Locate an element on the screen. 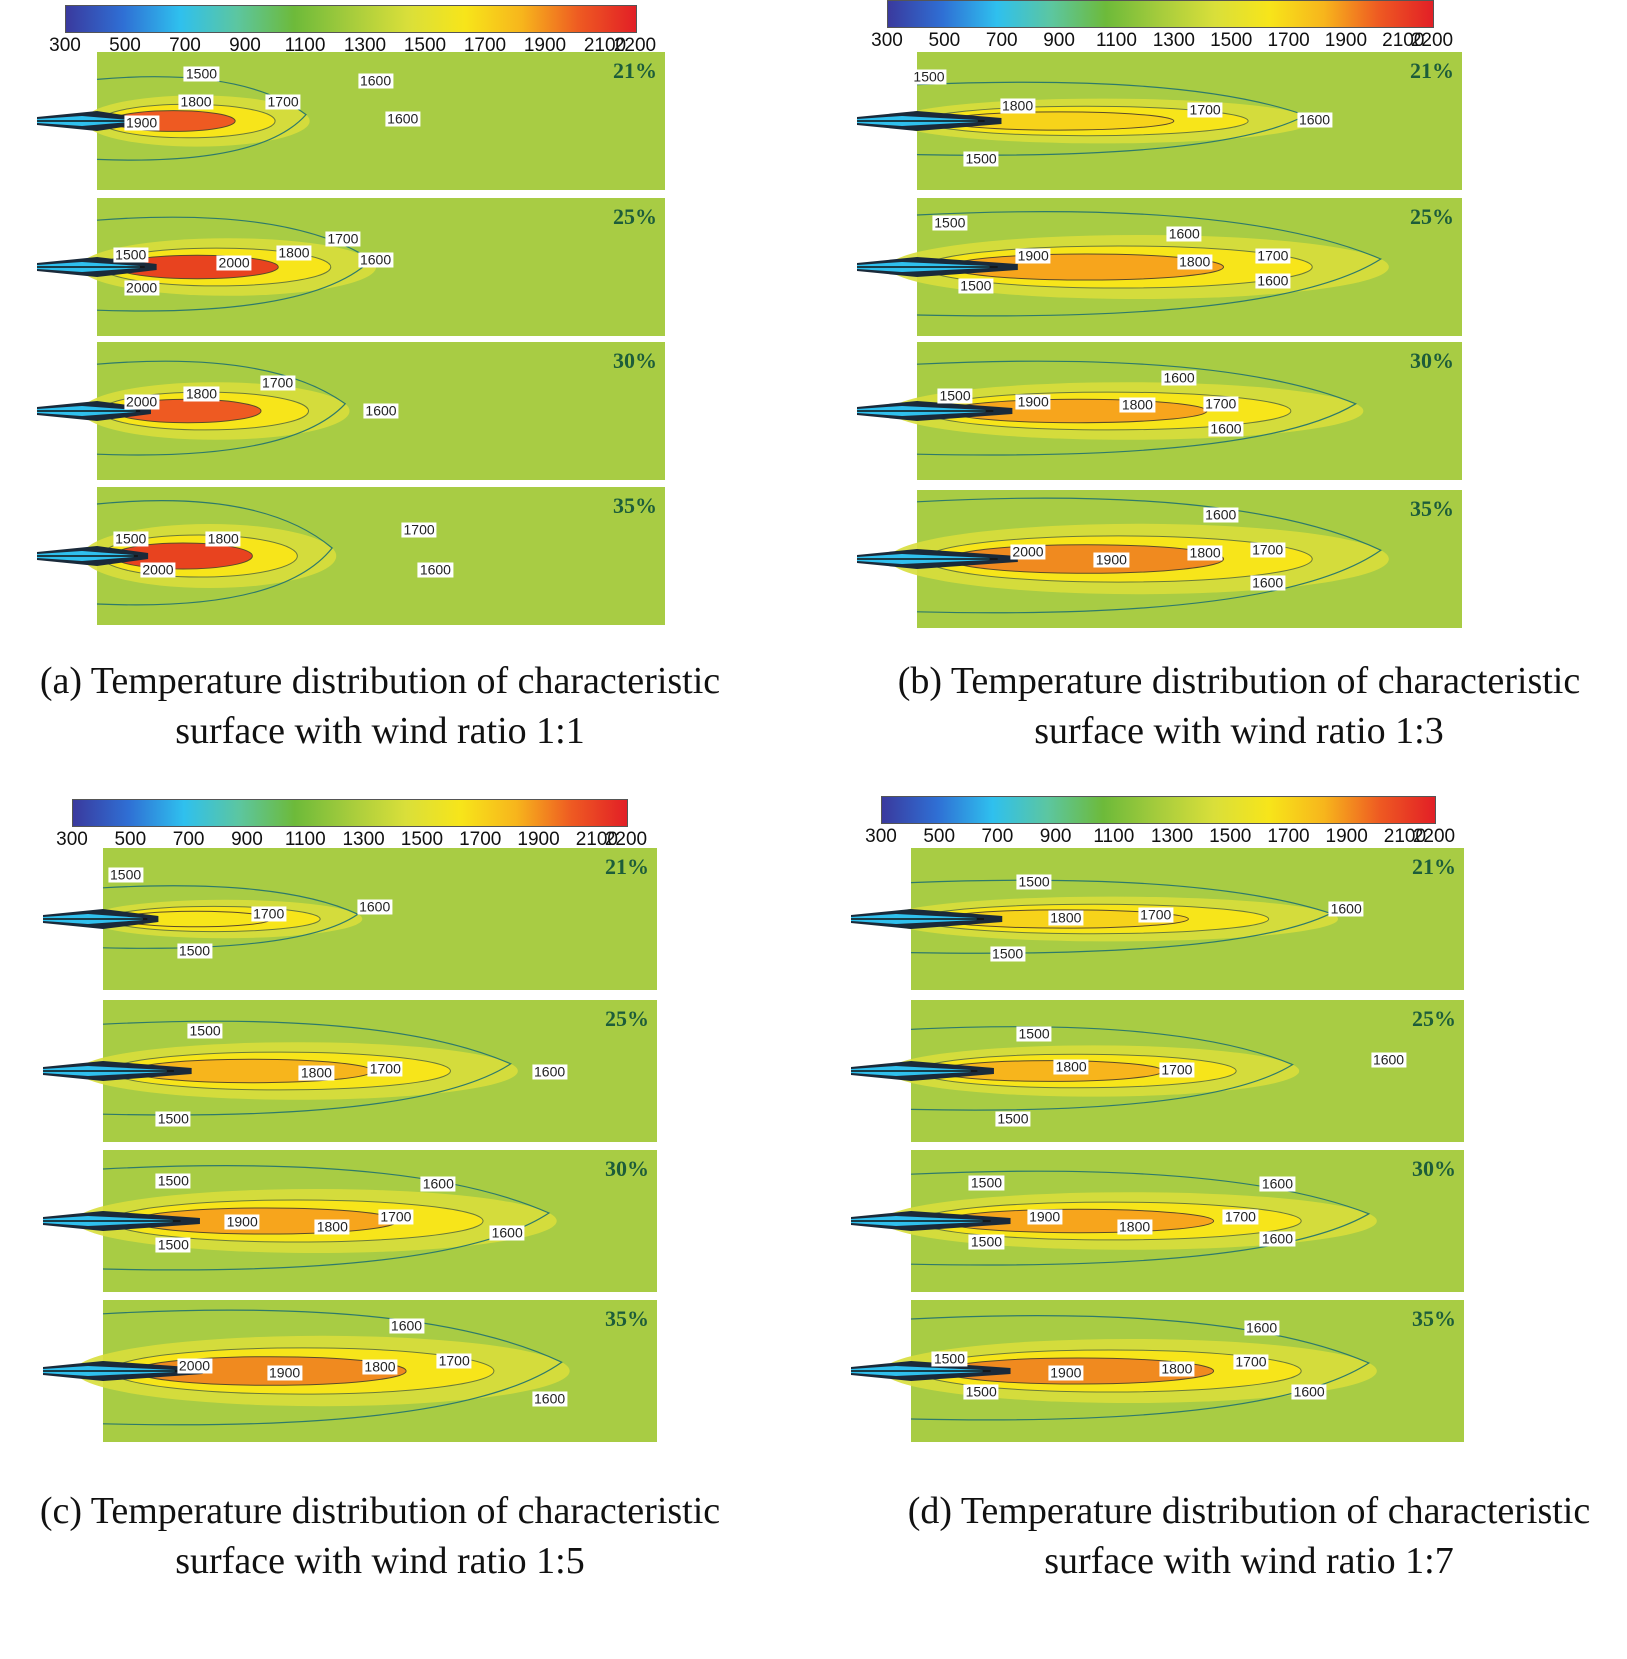  heatmap-panel: 30% 1500 1600 1900 1800 1700 1600 1500 is located at coordinates (350, 1221).